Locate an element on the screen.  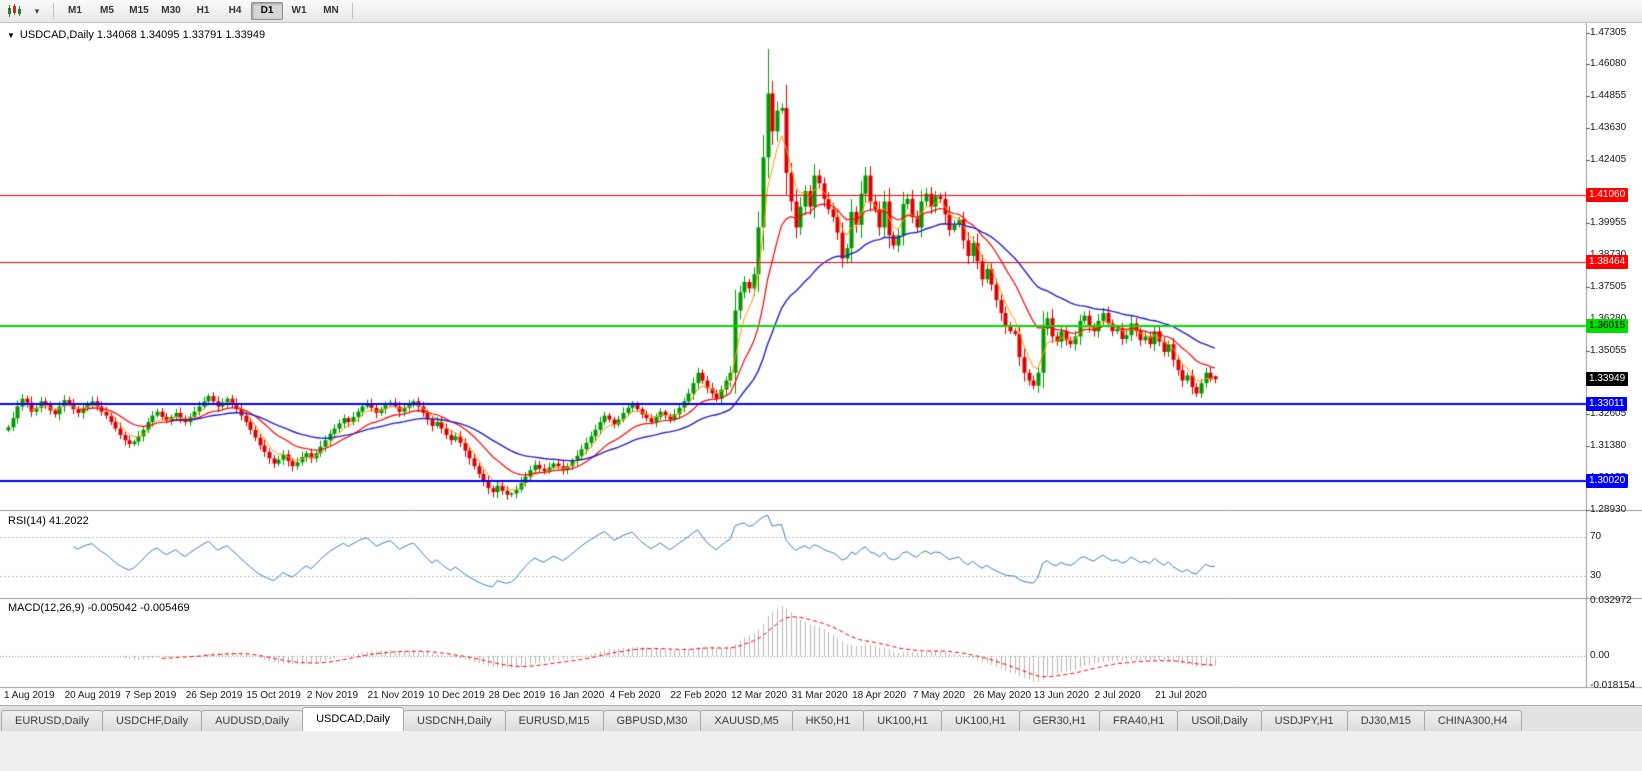
date-axis-label: 2 Jul 2020 is located at coordinates (1117, 695).